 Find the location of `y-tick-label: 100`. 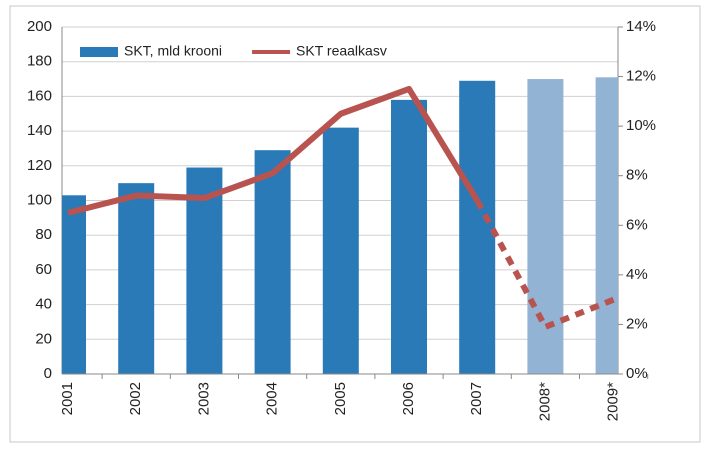

y-tick-label: 100 is located at coordinates (39, 199).